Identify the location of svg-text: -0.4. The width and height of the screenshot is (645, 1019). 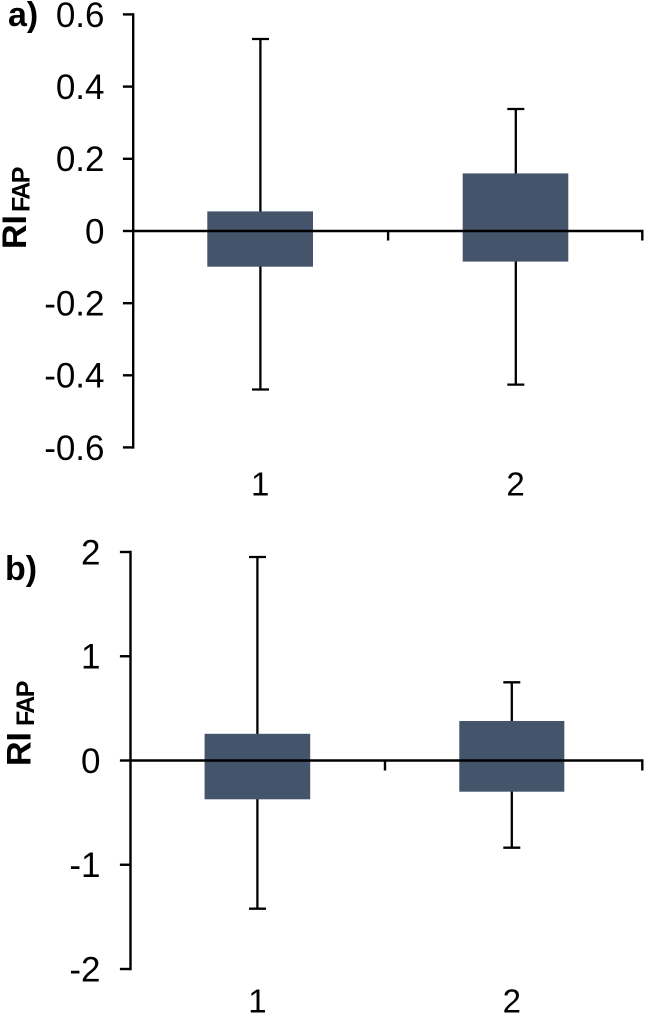
(74, 376).